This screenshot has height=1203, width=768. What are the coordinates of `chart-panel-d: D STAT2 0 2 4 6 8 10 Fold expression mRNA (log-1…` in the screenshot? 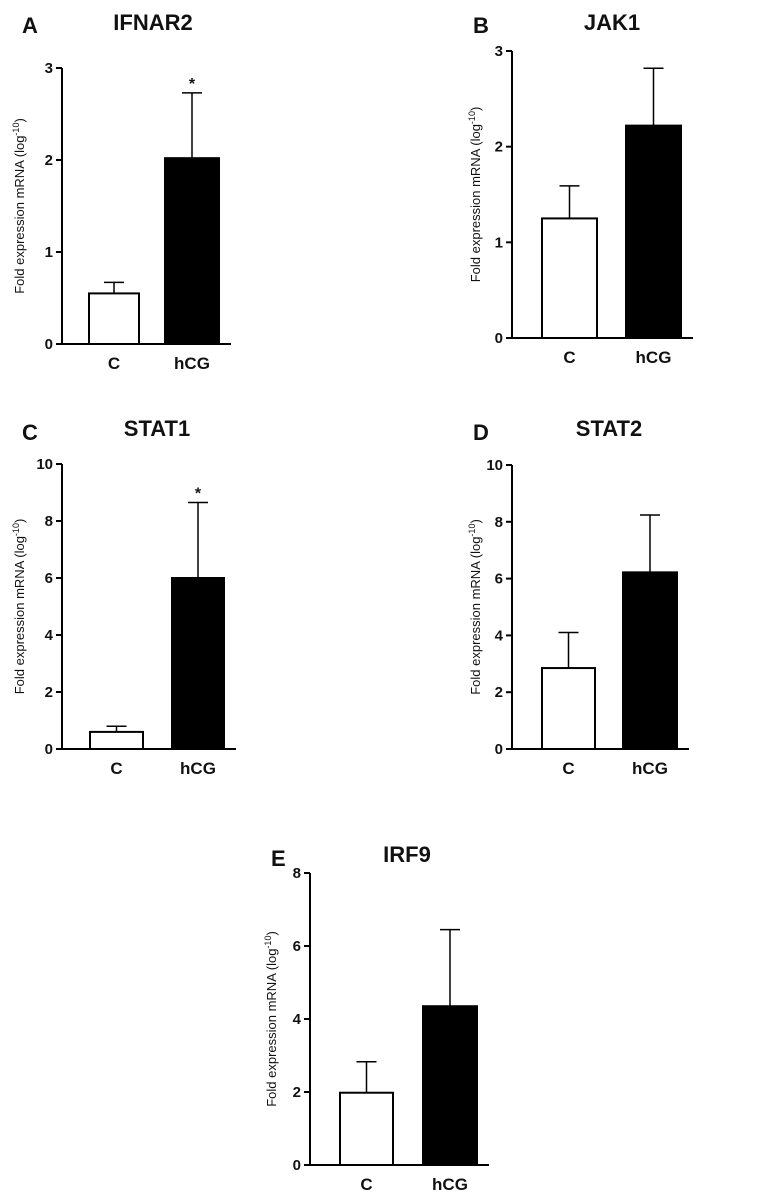 It's located at (578, 597).